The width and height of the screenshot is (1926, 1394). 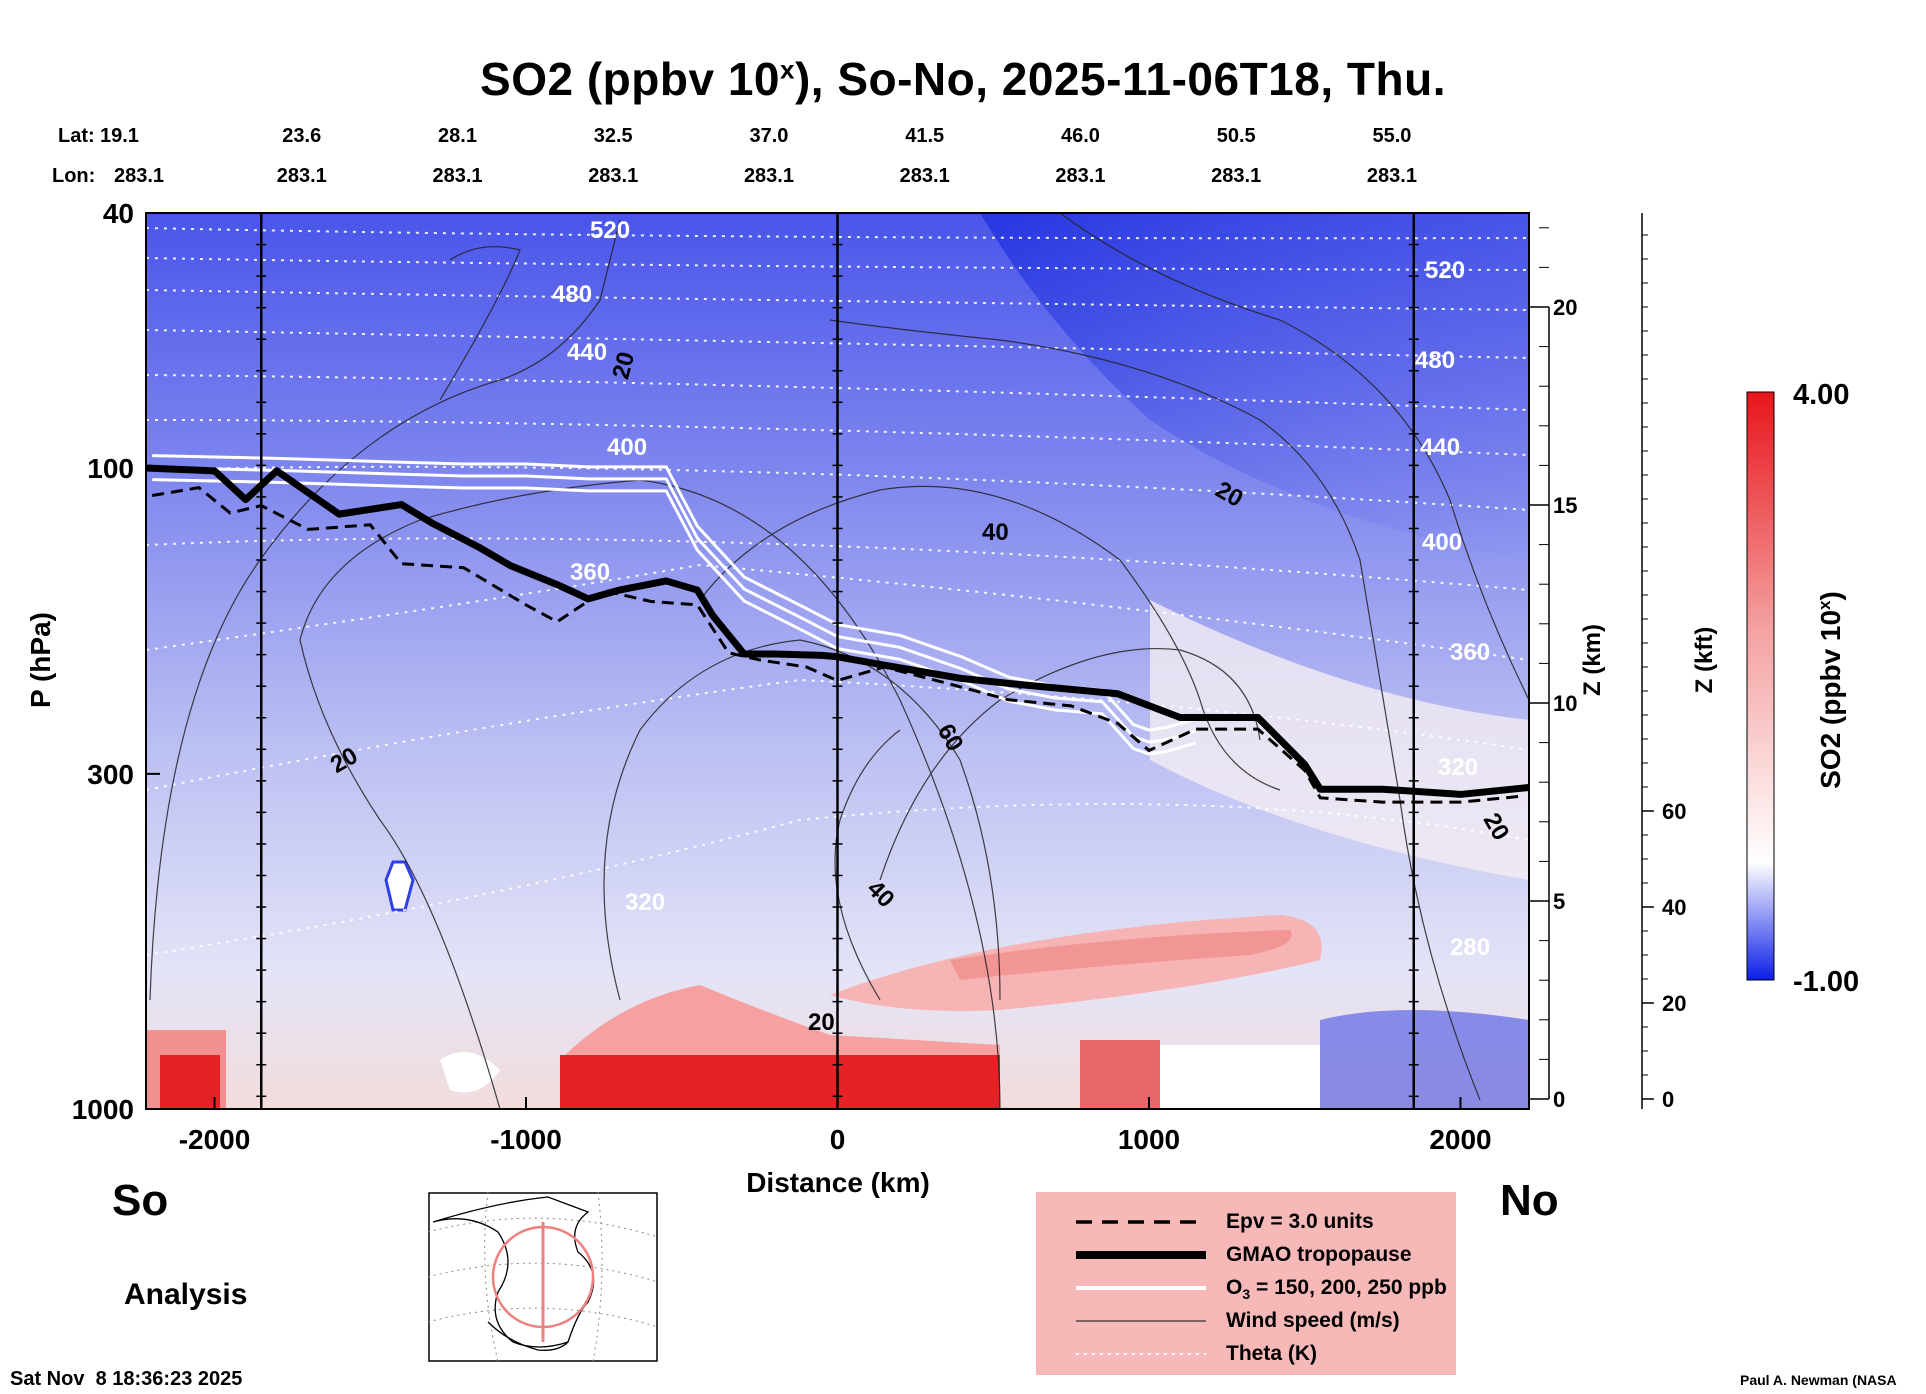 I want to click on legend-swatch-theta, so click(x=1141, y=1354).